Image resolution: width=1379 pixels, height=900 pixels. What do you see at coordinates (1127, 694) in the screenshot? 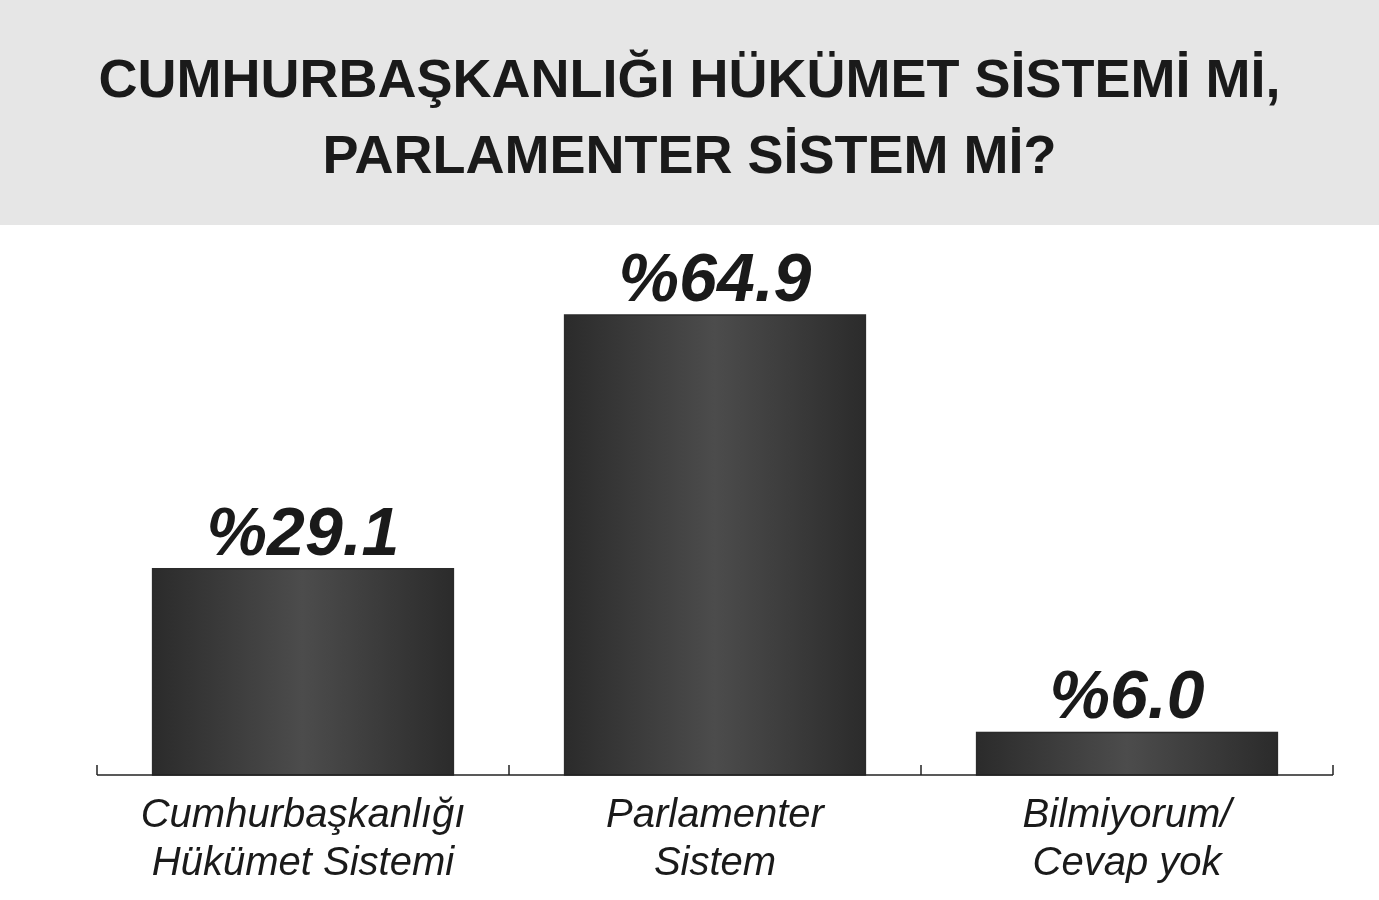
I see `data-label: %6.0` at bounding box center [1127, 694].